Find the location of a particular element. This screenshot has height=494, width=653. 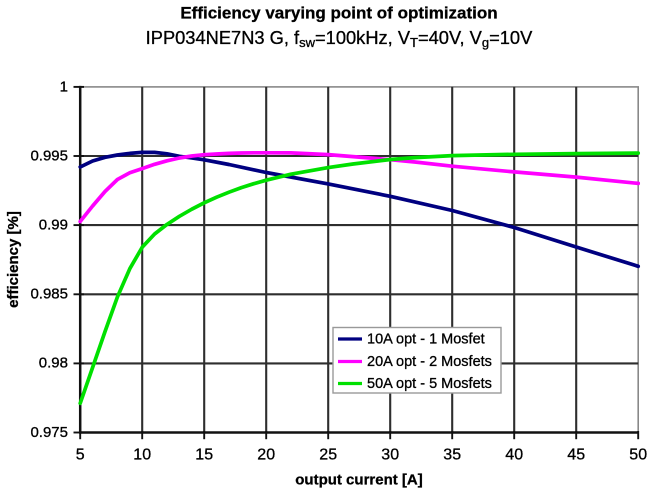

svg-text: 20A opt - 2 Mosfets is located at coordinates (429, 362).